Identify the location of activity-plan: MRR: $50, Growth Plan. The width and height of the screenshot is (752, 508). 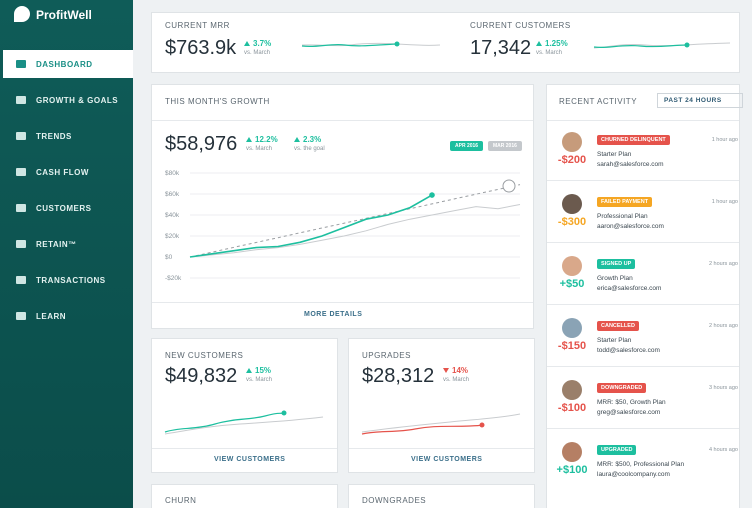
(631, 402).